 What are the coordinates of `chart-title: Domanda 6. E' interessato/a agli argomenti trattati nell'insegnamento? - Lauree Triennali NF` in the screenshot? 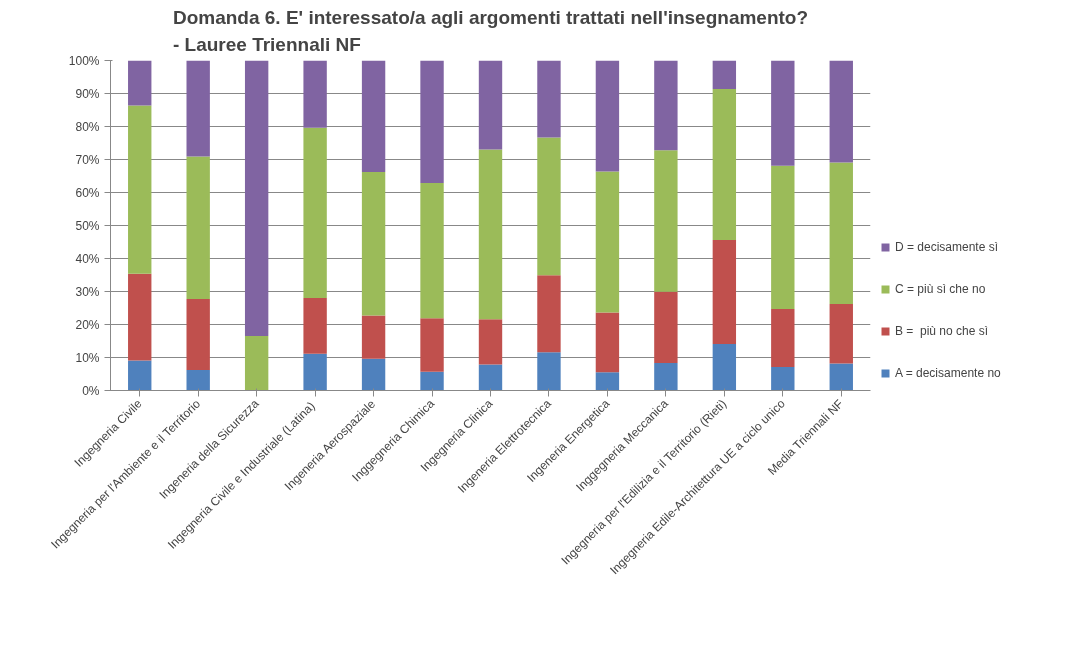 It's located at (490, 31).